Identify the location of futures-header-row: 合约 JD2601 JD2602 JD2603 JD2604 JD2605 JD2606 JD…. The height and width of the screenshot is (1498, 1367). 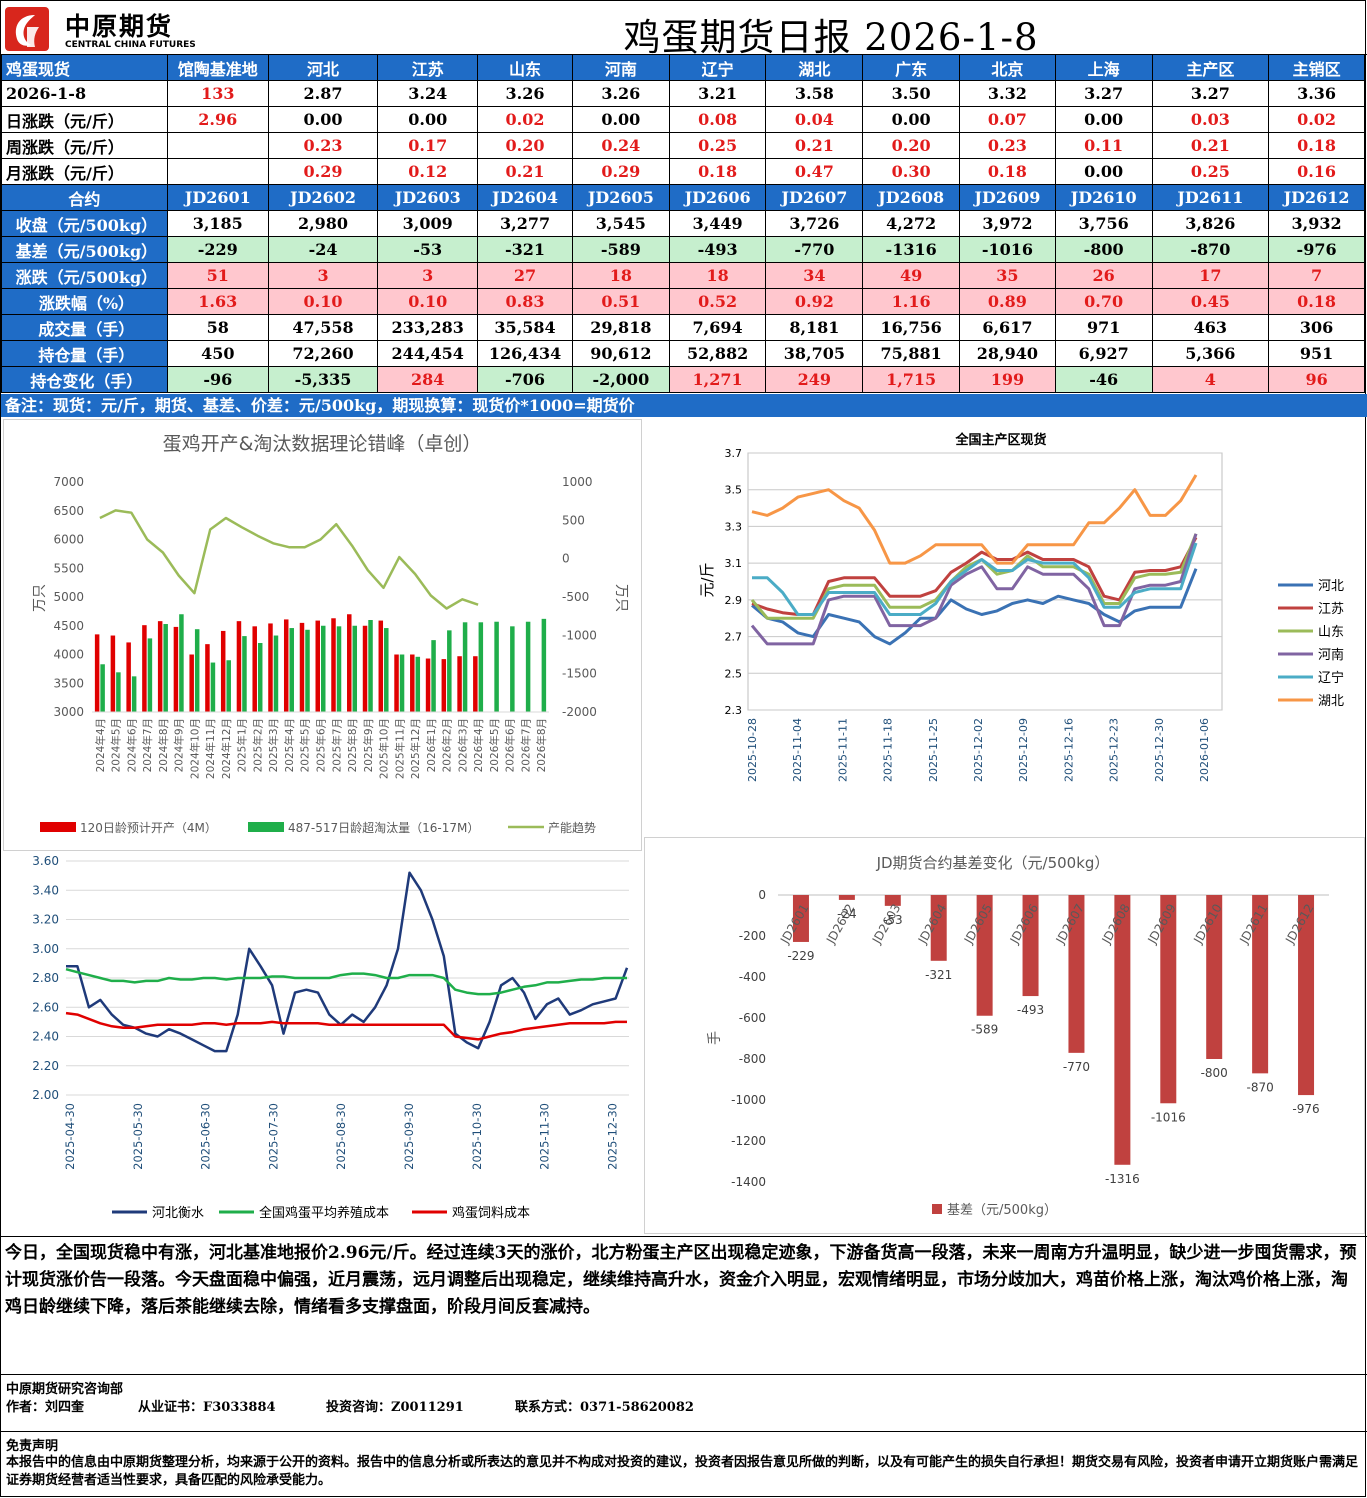
(683, 197).